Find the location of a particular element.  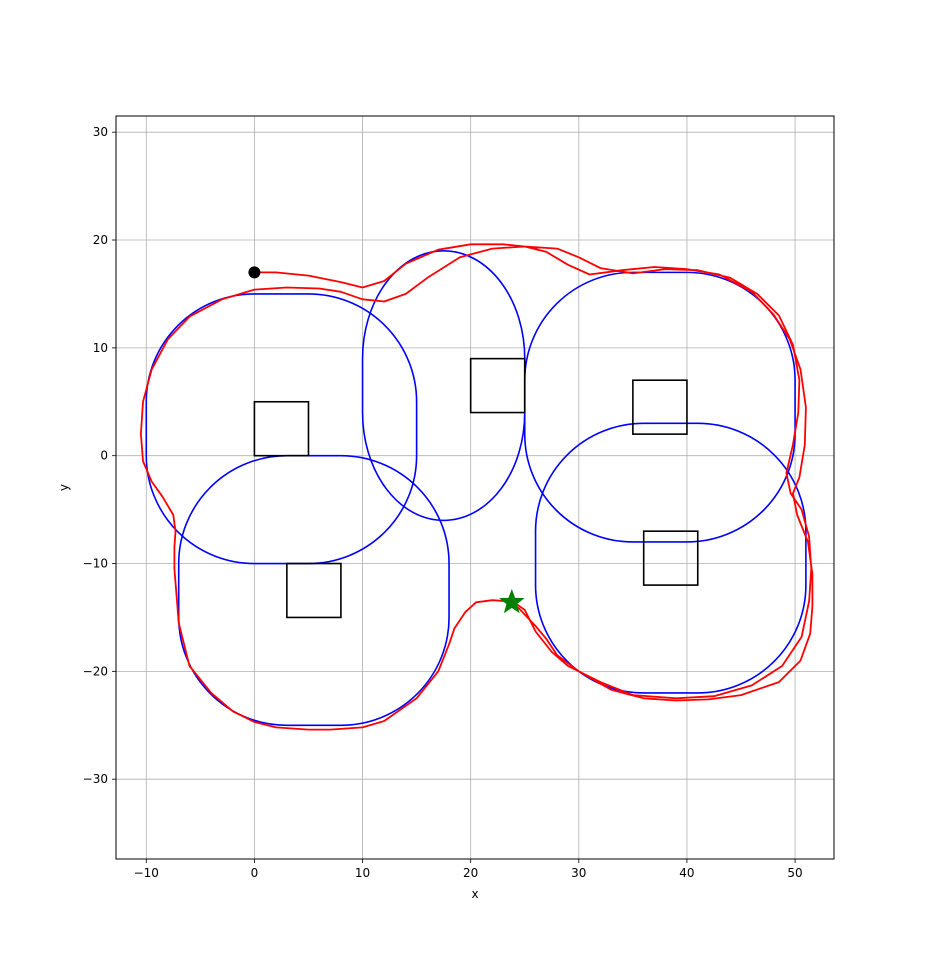

y-tick-label: 0 is located at coordinates (104, 456).